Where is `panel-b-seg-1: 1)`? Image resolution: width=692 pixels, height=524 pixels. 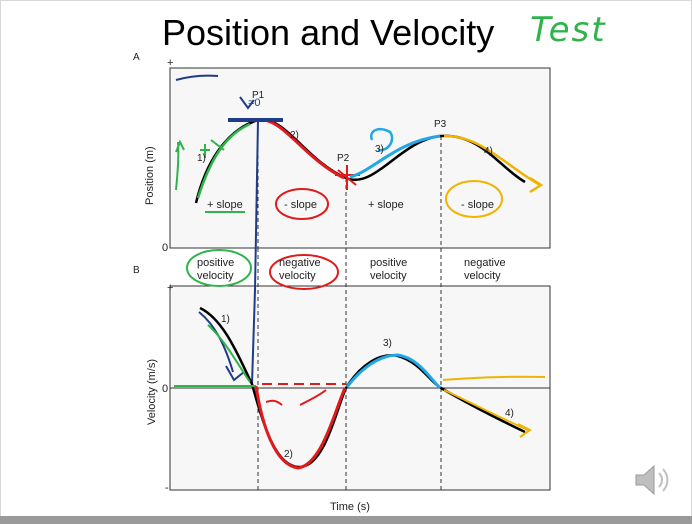 panel-b-seg-1: 1) is located at coordinates (225, 319).